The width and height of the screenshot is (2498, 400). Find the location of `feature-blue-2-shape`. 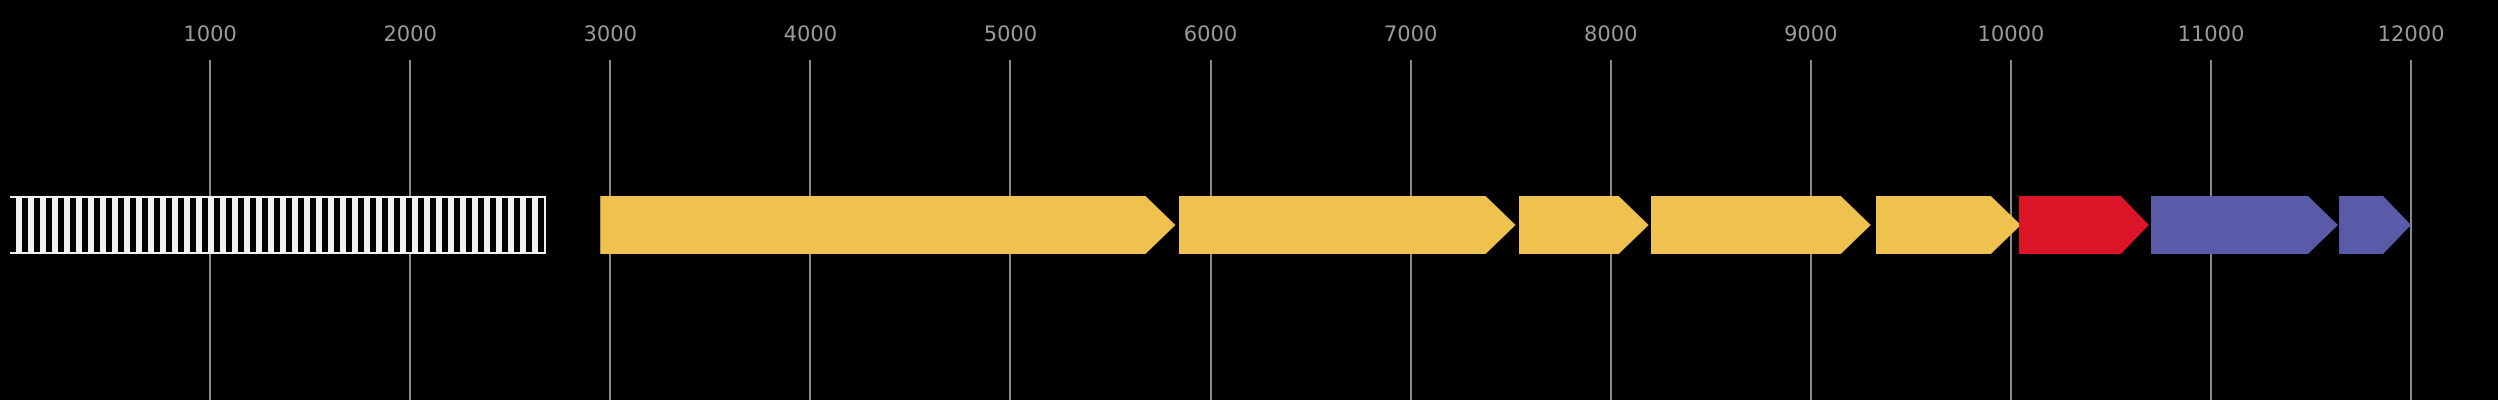

feature-blue-2-shape is located at coordinates (2375, 225).